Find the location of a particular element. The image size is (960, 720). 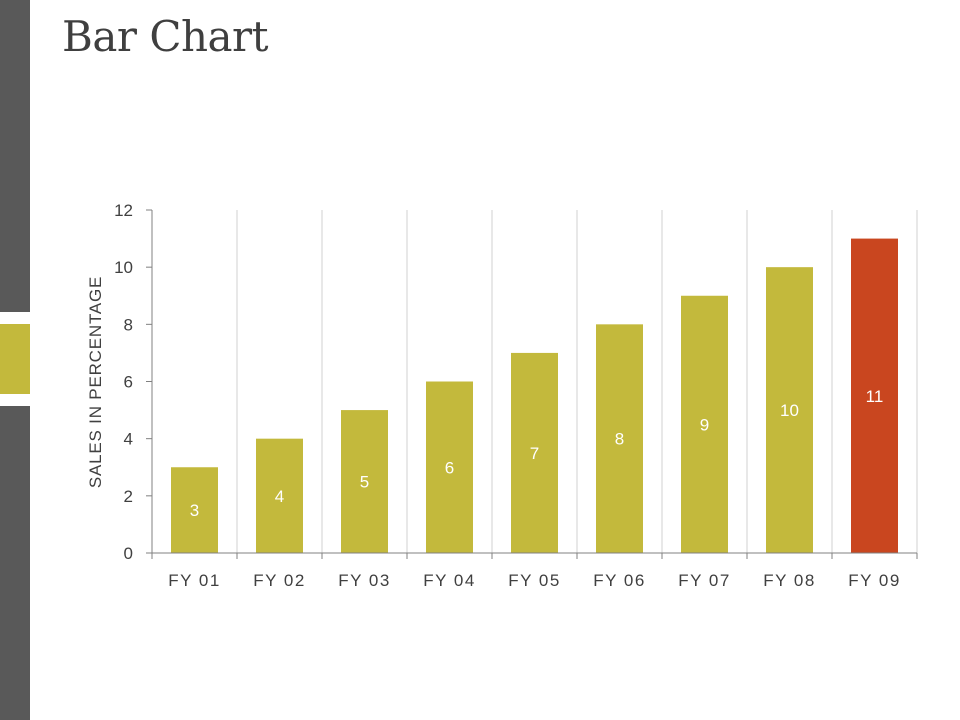

x-tick-label: FY 04 is located at coordinates (449, 580).